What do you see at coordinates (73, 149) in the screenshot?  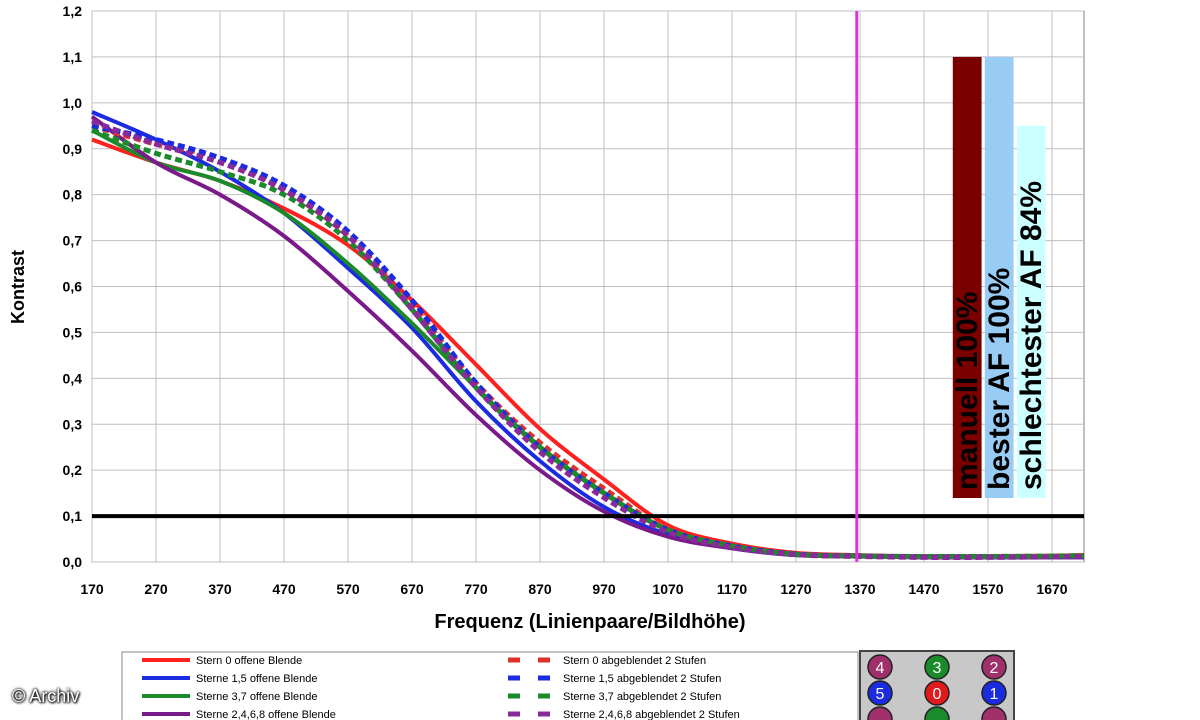 I see `y-tick-label: 0,9` at bounding box center [73, 149].